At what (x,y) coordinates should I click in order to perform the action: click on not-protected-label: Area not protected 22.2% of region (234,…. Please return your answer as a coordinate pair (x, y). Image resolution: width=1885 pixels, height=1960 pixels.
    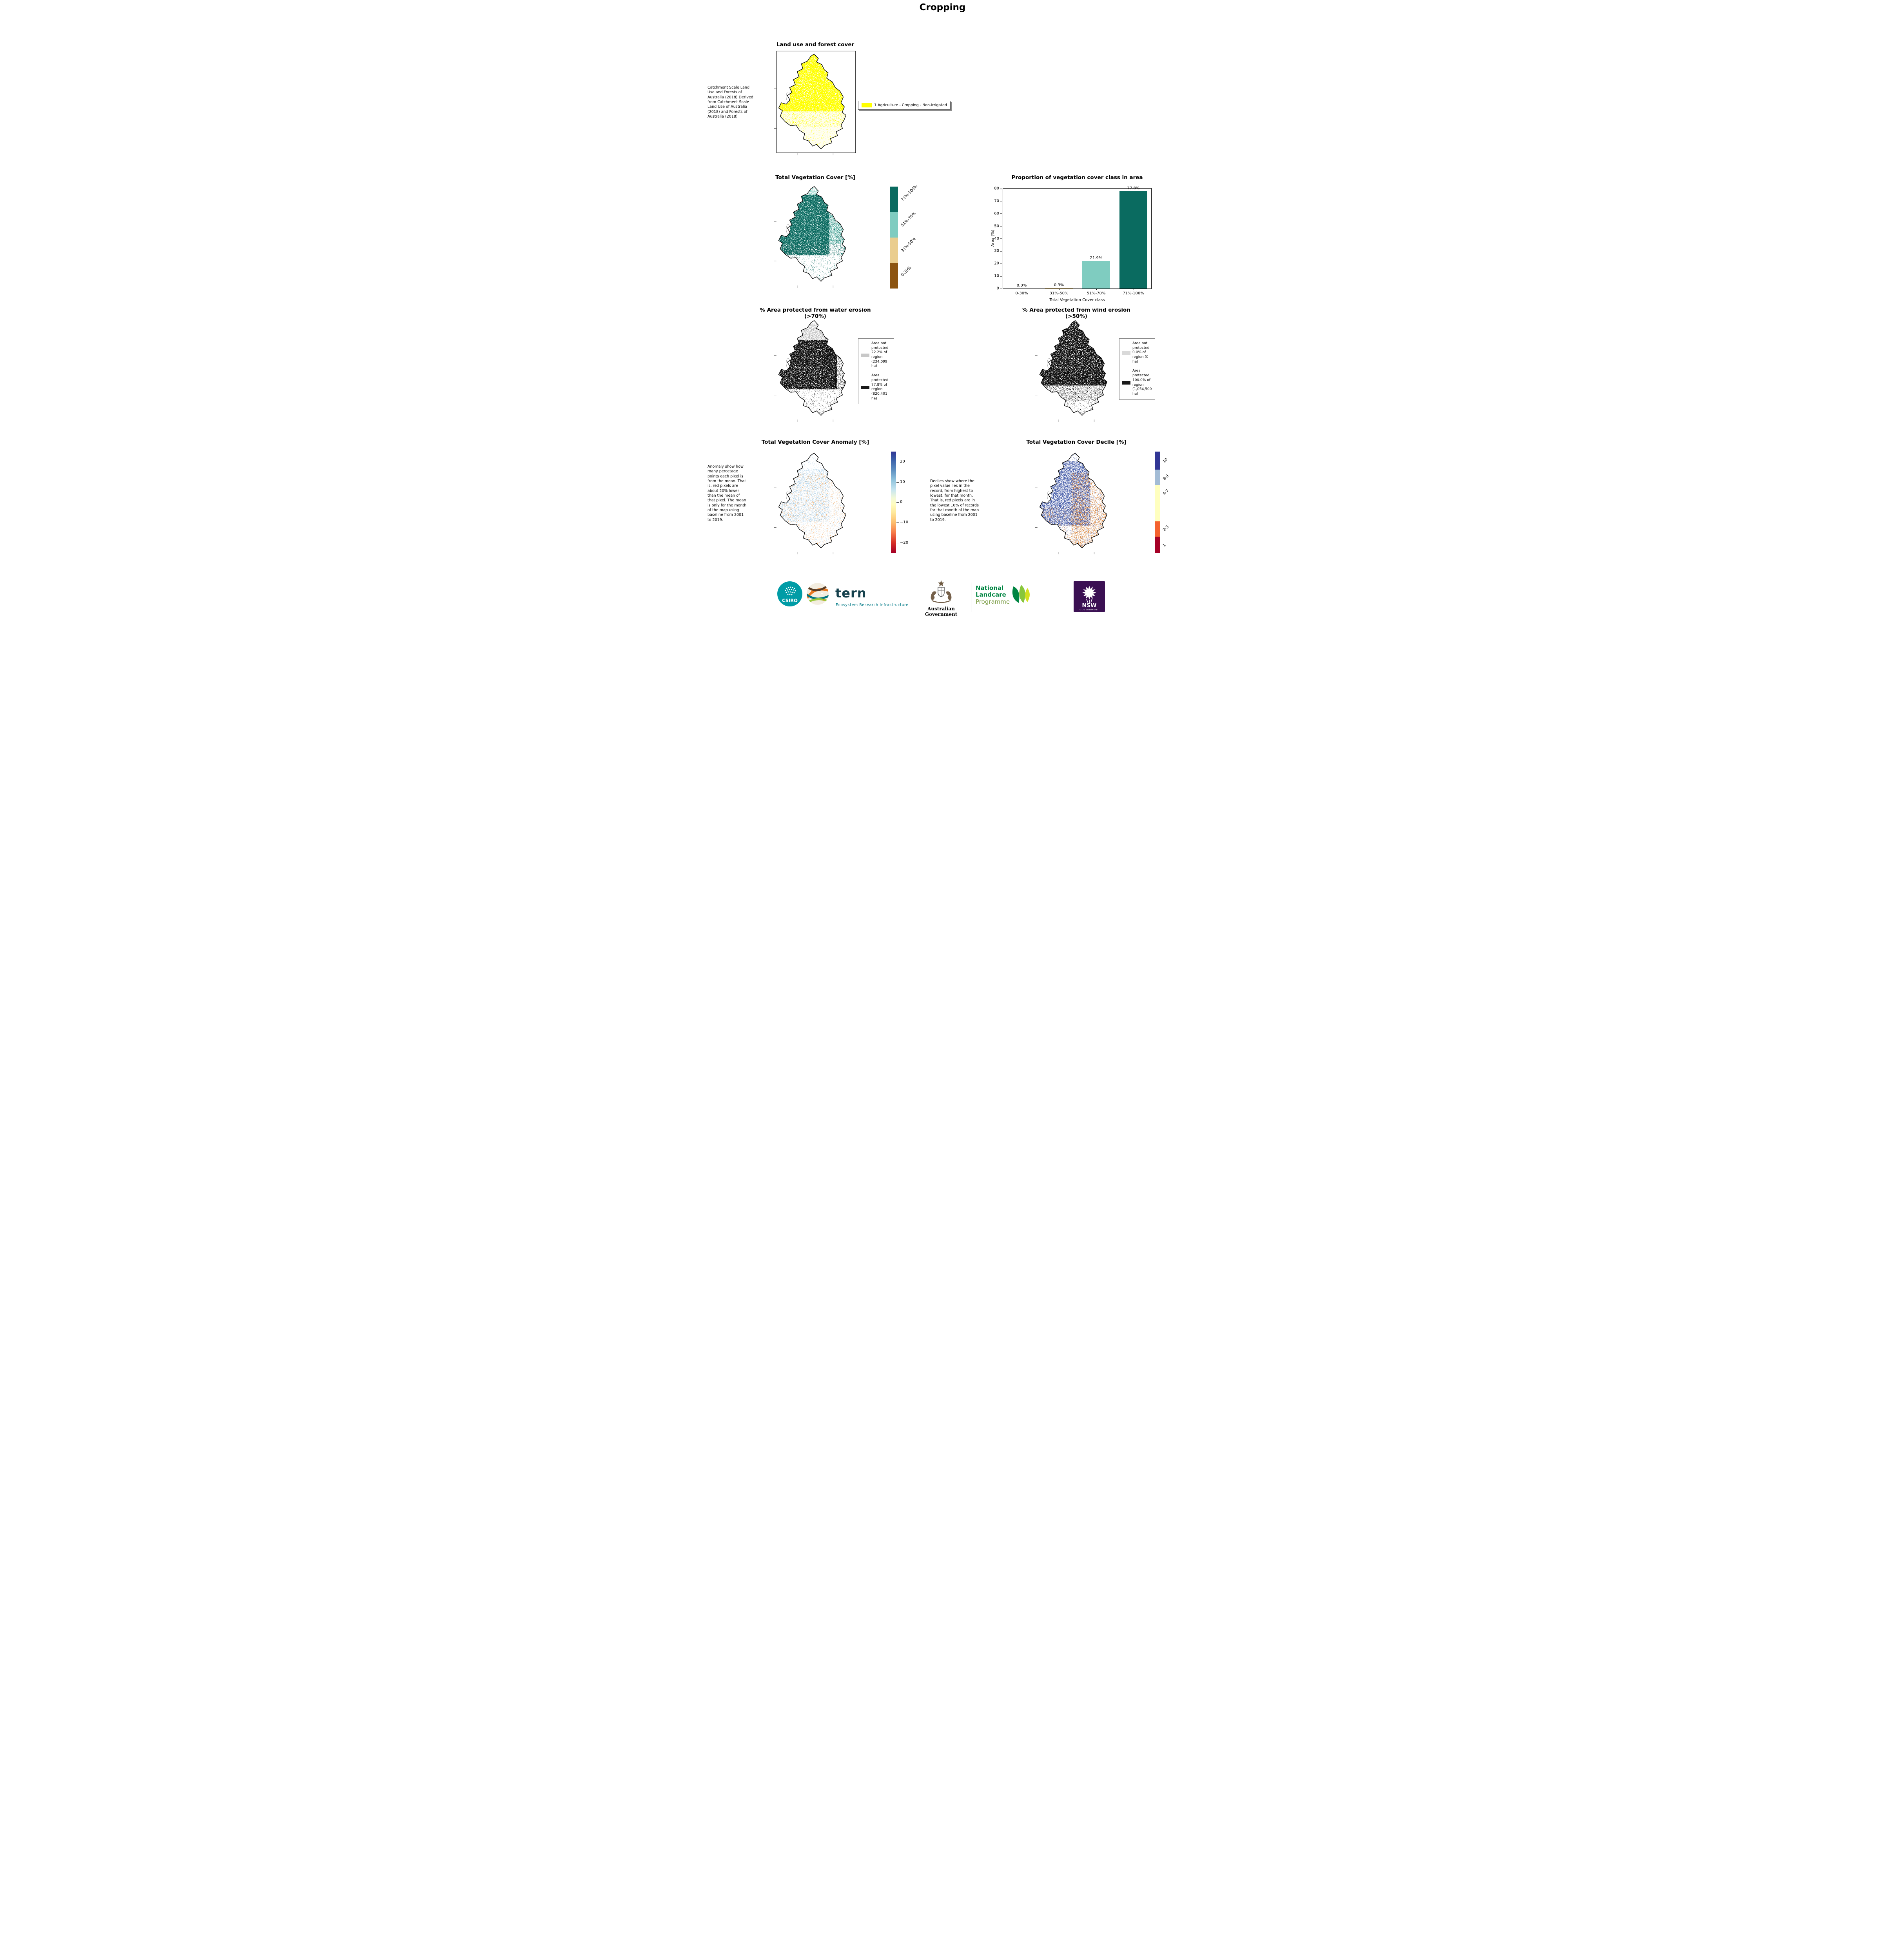
    Looking at the image, I should click on (880, 354).